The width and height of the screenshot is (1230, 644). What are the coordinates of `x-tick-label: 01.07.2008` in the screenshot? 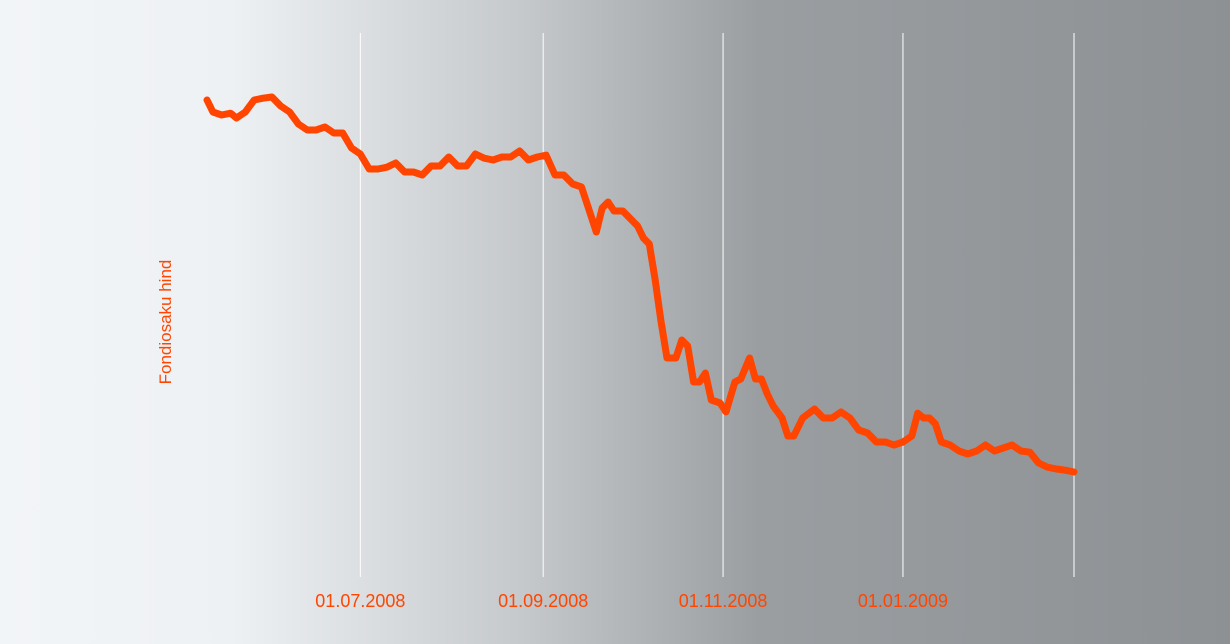 It's located at (360, 601).